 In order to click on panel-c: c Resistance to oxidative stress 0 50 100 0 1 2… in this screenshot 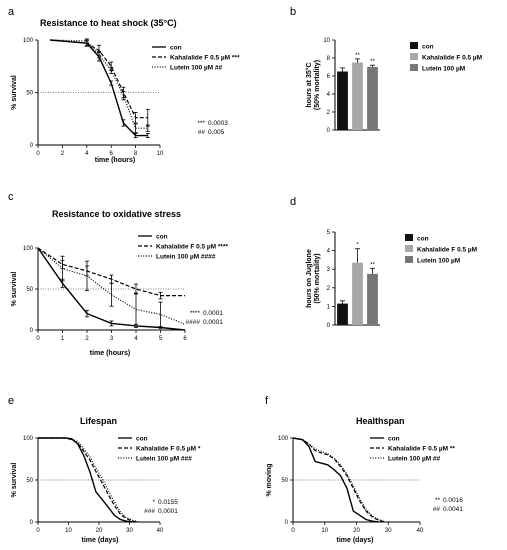, I will do `click(118, 274)`.